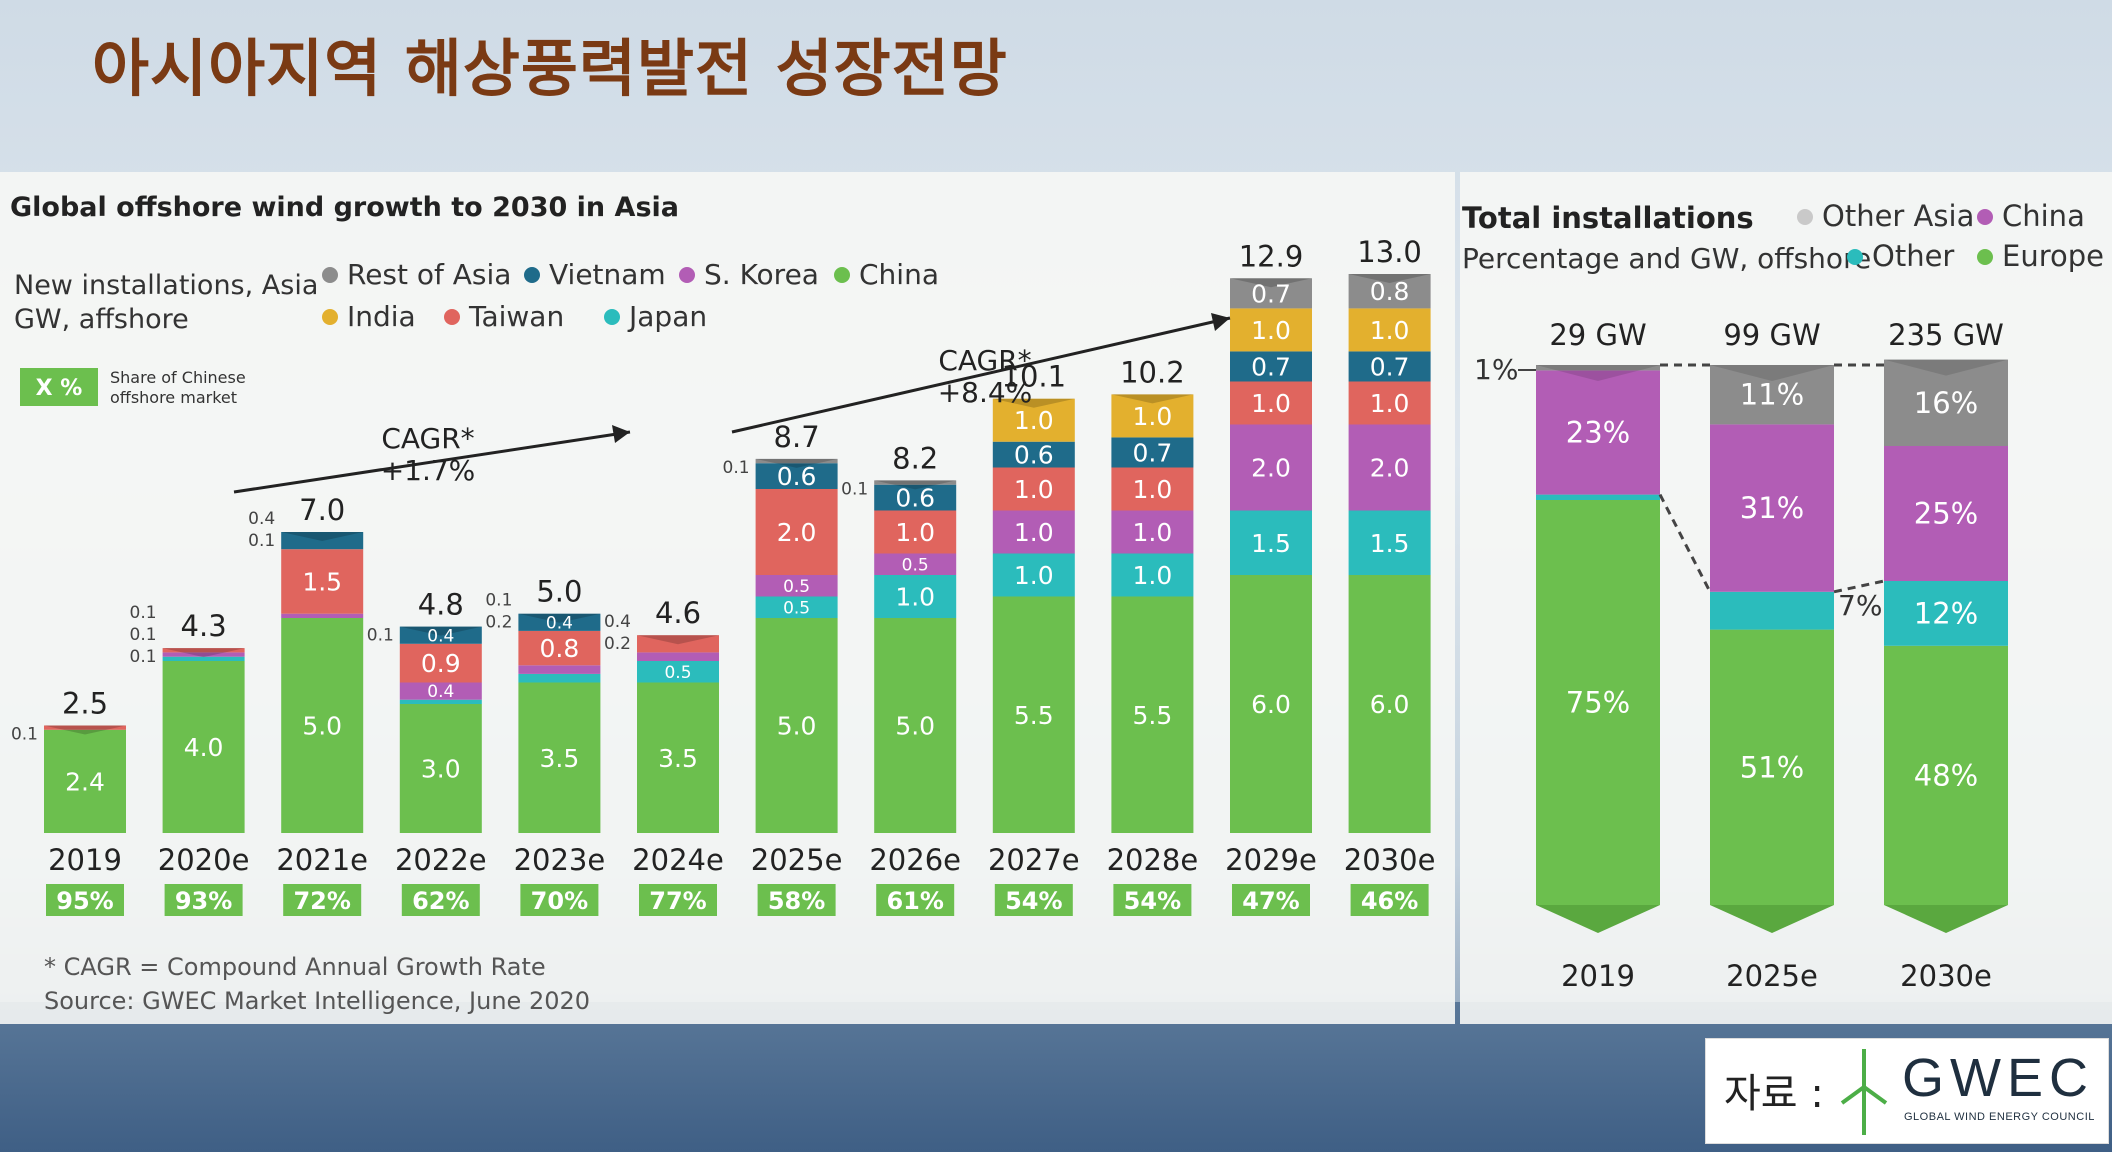 The width and height of the screenshot is (2112, 1152). Describe the element at coordinates (1153, 715) in the screenshot. I see `segment-value-label: 5.5` at that location.